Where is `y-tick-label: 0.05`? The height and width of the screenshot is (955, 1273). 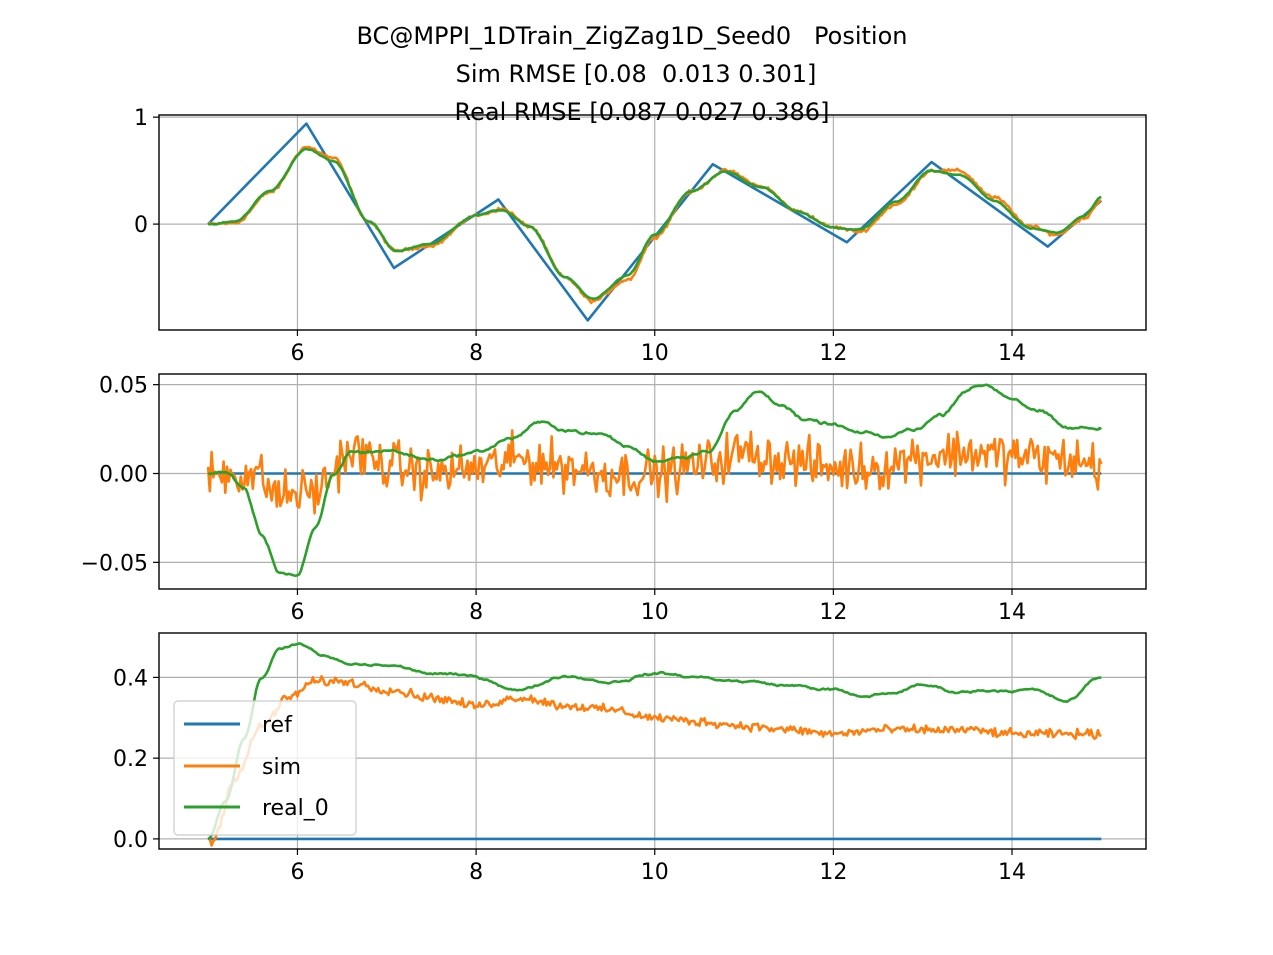
y-tick-label: 0.05 is located at coordinates (123, 386).